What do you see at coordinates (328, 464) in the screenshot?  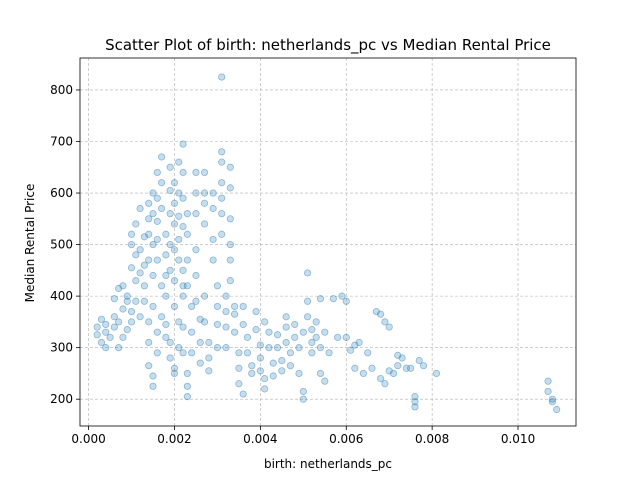 I see `x-axis-label: birth: netherlands_pc` at bounding box center [328, 464].